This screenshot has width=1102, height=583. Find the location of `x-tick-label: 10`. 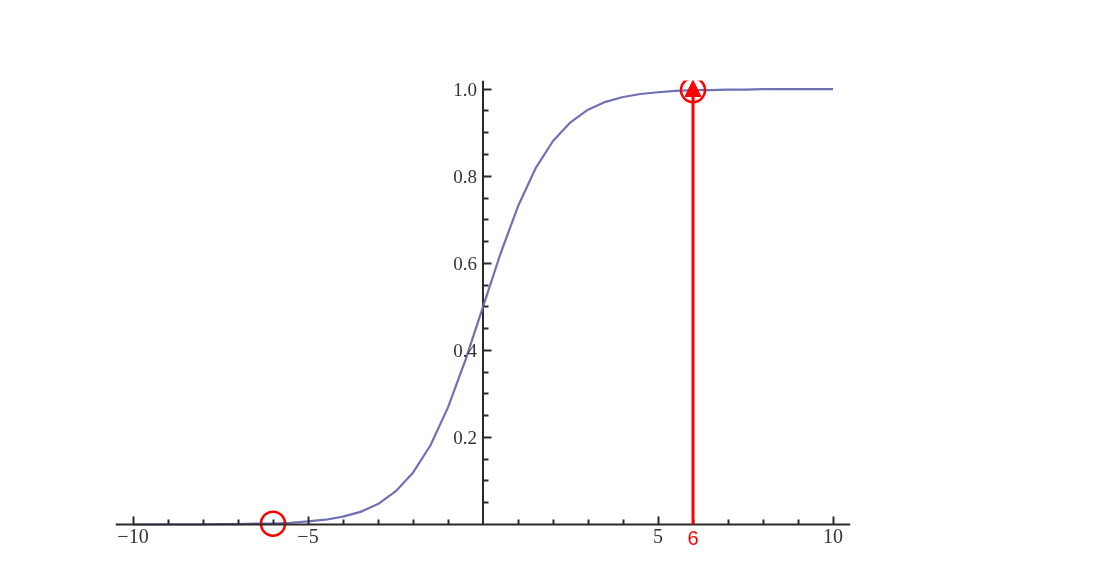

x-tick-label: 10 is located at coordinates (833, 535).